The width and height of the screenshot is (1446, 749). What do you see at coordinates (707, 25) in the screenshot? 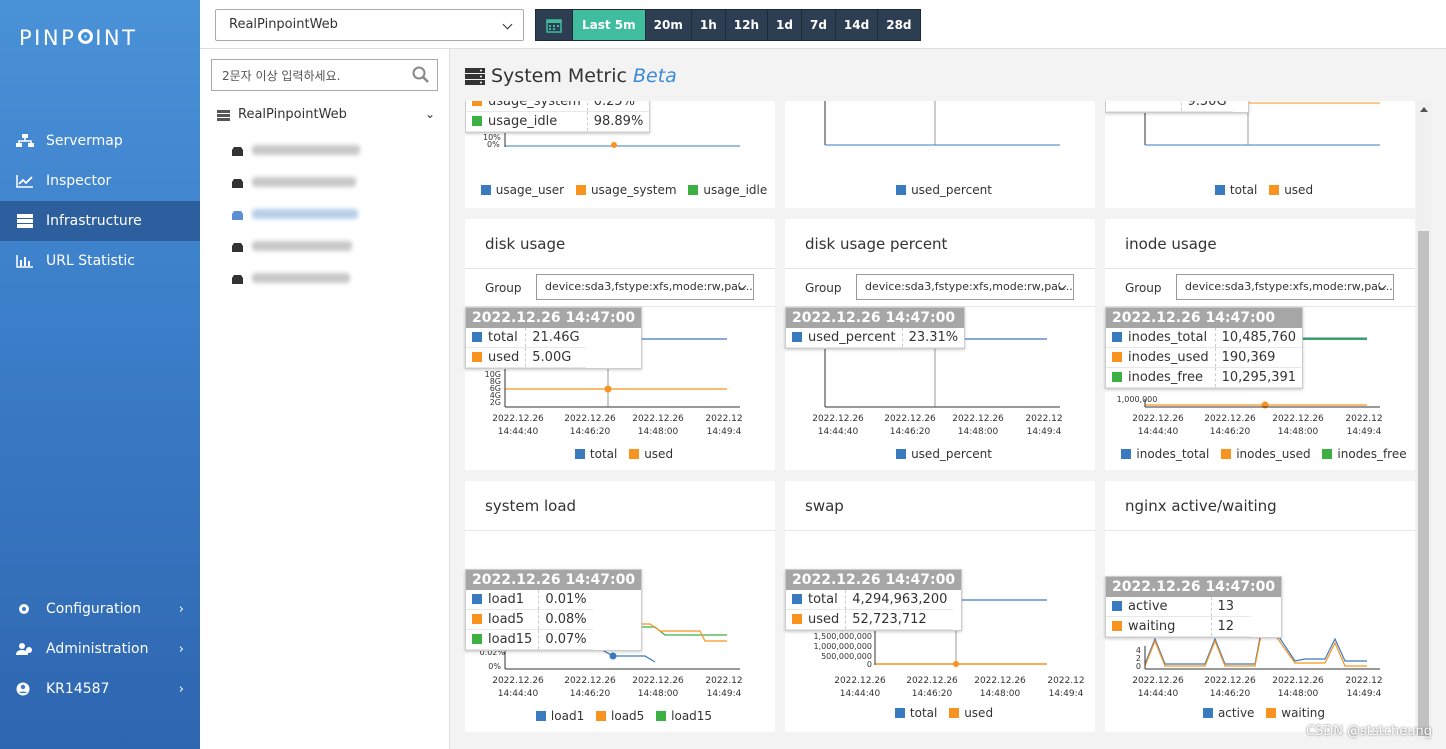
I see `period-1h: 1h` at bounding box center [707, 25].